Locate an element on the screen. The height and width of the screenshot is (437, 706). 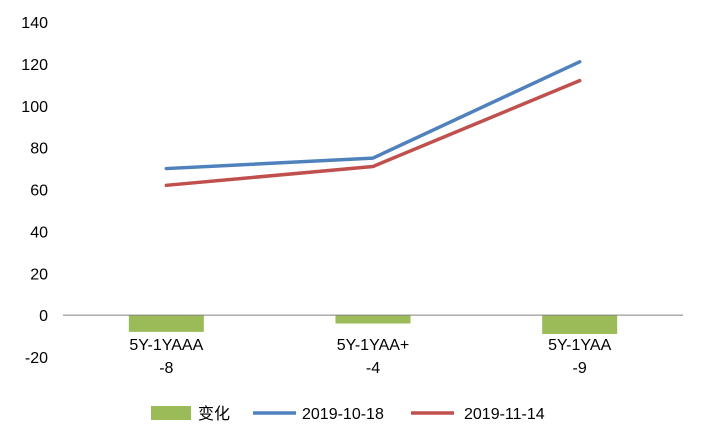
y-tick-label: 80 is located at coordinates (39, 149).